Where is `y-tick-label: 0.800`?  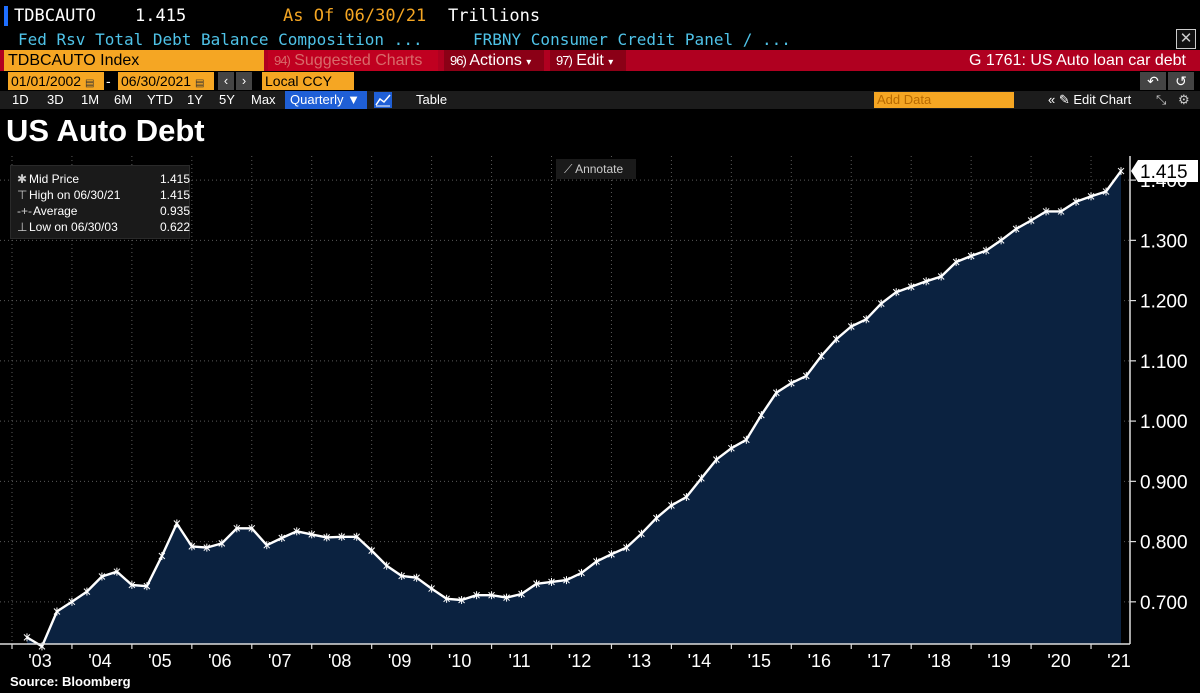 y-tick-label: 0.800 is located at coordinates (1164, 543).